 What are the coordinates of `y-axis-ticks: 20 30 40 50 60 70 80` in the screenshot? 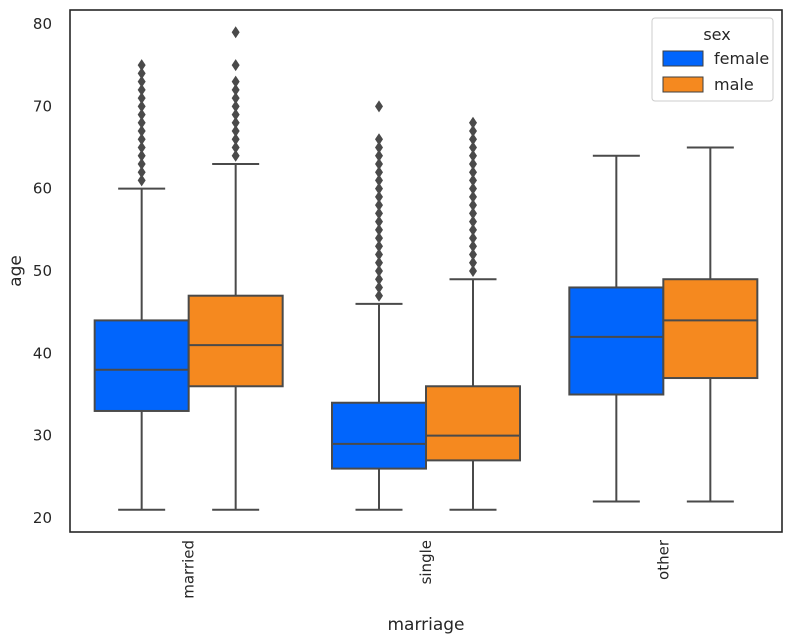 It's located at (42, 271).